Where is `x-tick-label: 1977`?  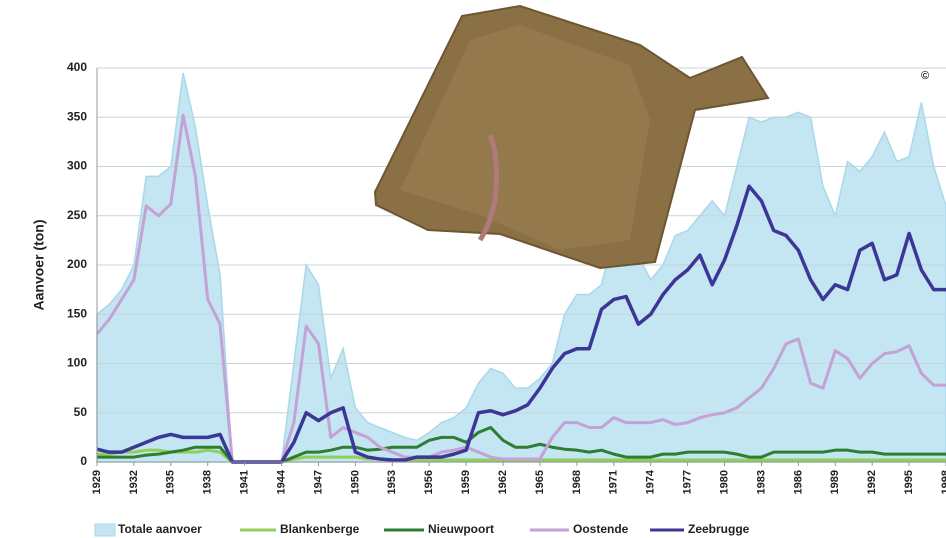
x-tick-label: 1977 is located at coordinates (688, 482).